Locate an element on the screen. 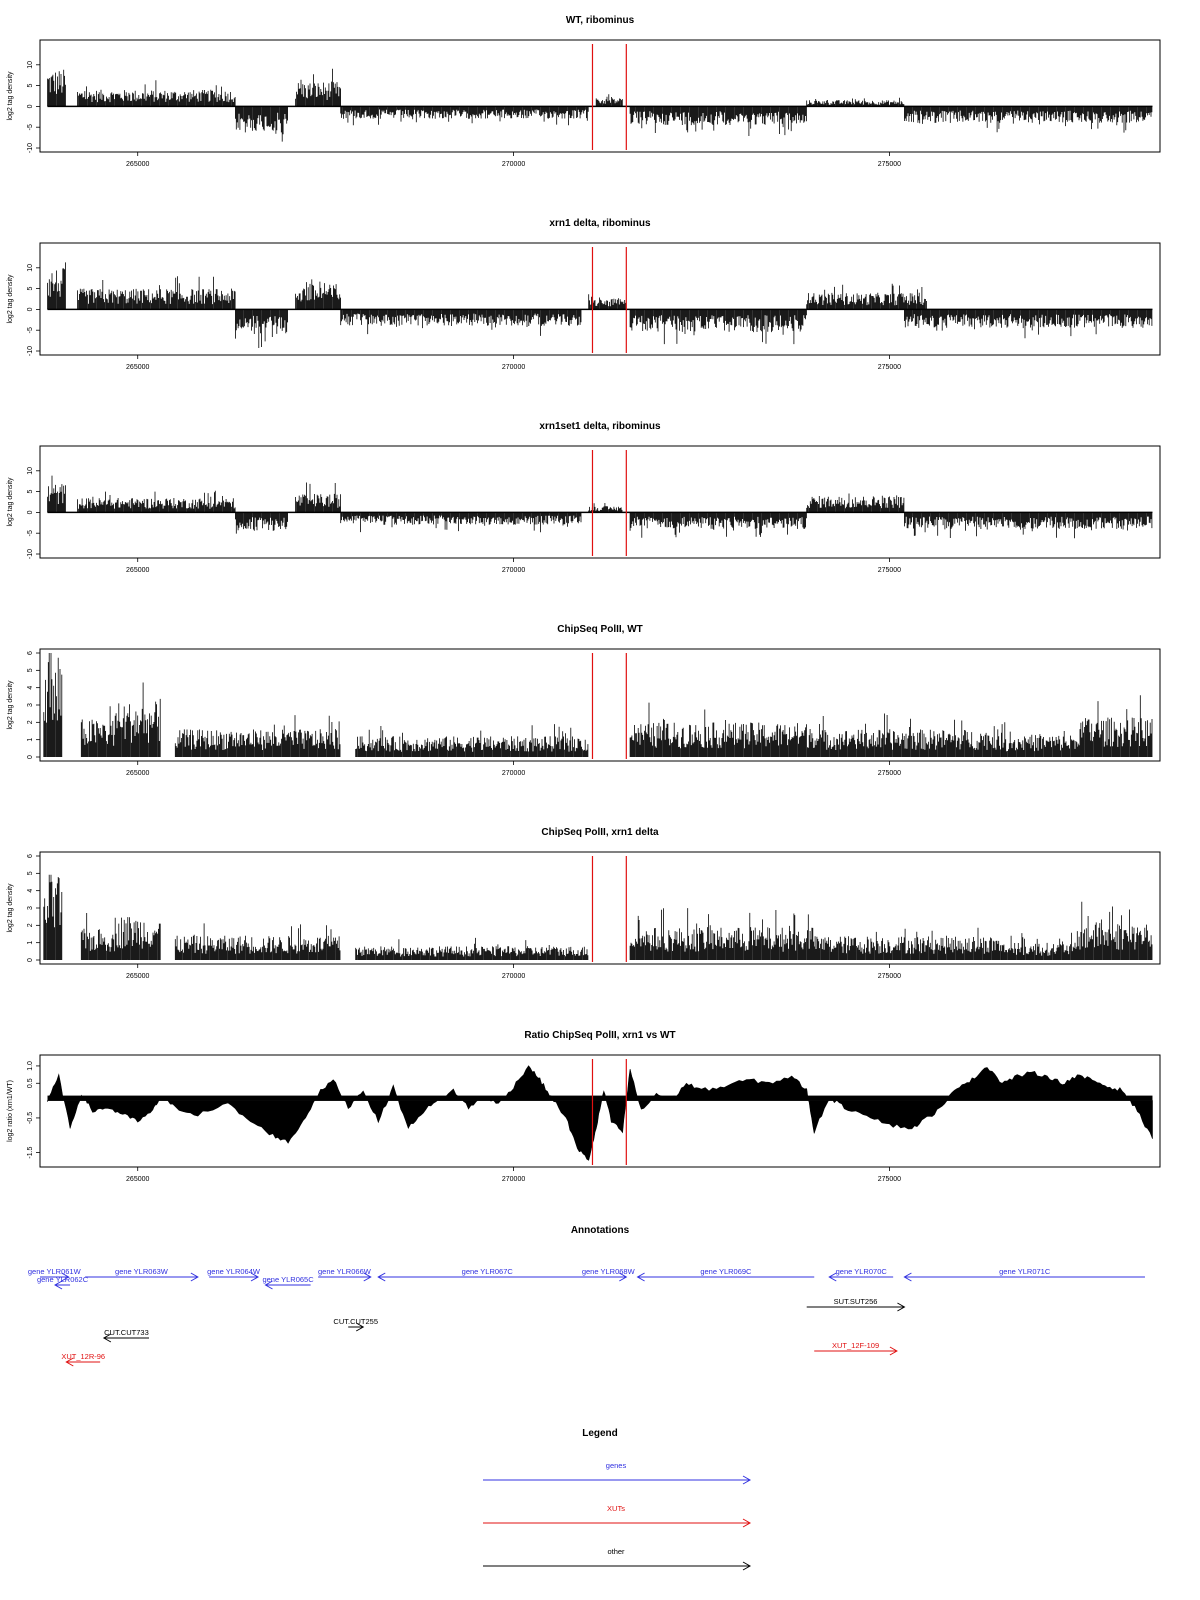 Image resolution: width=1200 pixels, height=1600 pixels. feature-label: gene YLR068W is located at coordinates (609, 1271).